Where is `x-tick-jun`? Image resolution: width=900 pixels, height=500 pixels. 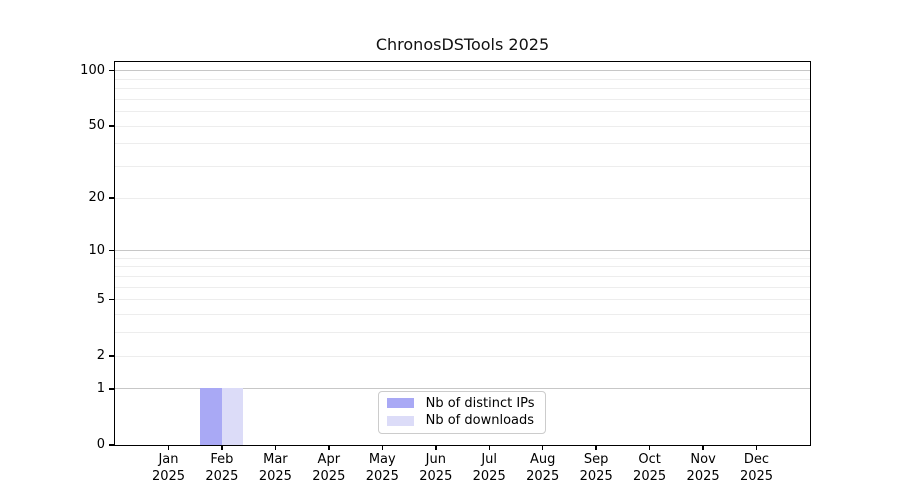
x-tick-jun is located at coordinates (436, 447).